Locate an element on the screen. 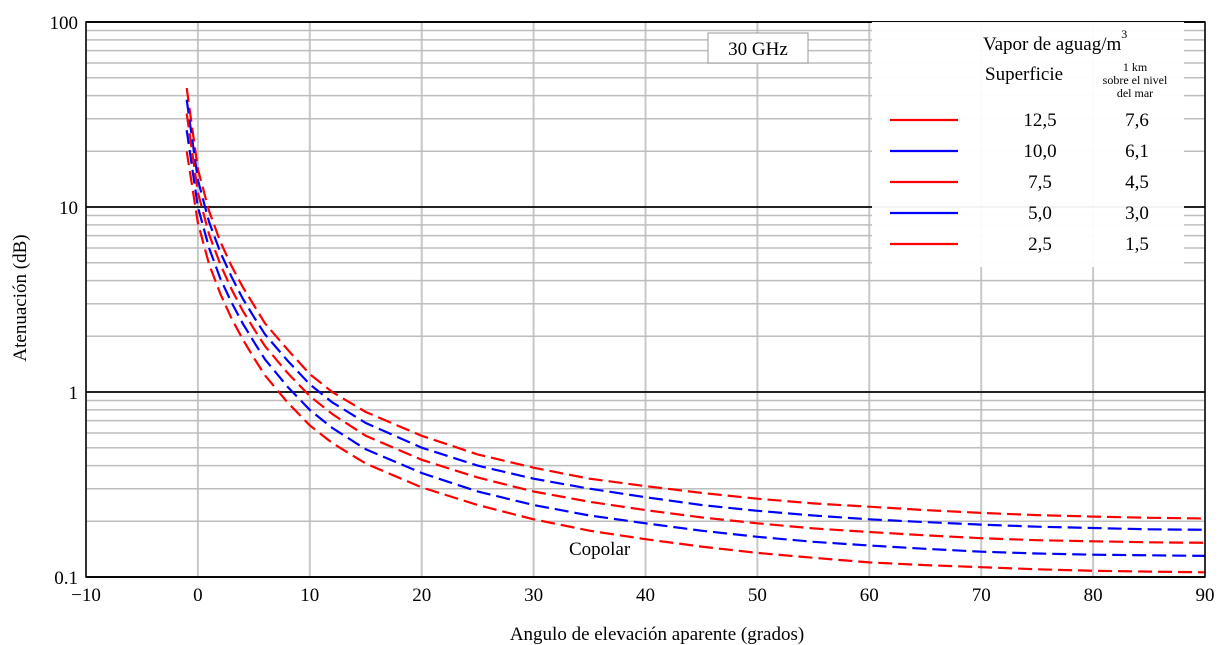  legend-surface-value: 12,5 is located at coordinates (1039, 120).